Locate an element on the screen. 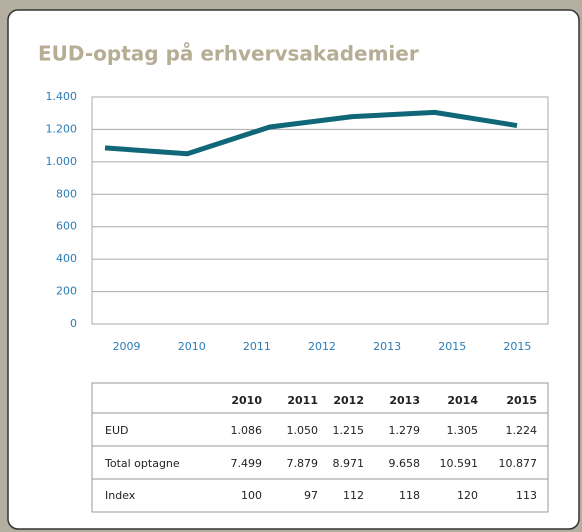  x-tick-label: 2009 is located at coordinates (127, 346).